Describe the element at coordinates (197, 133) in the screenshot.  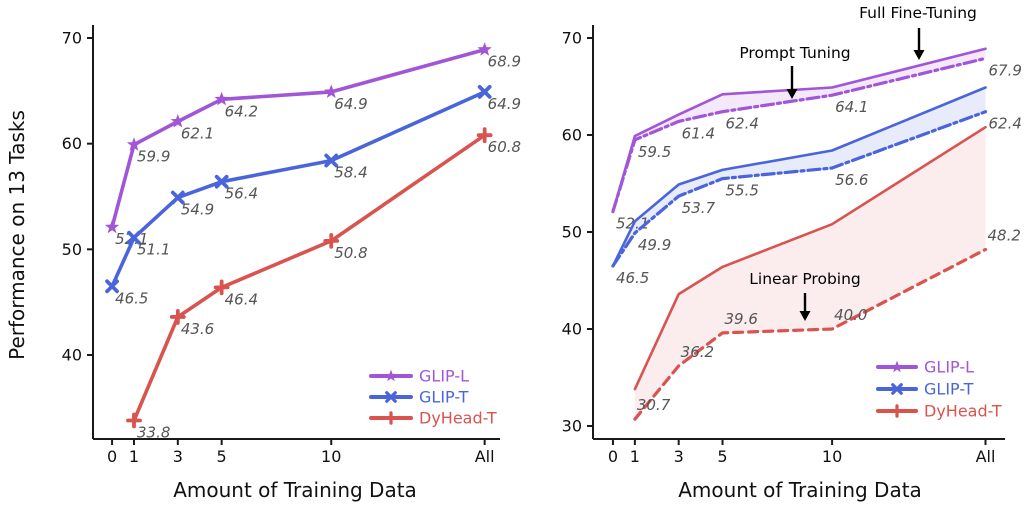
I see `data-point-label: 62.1` at that location.